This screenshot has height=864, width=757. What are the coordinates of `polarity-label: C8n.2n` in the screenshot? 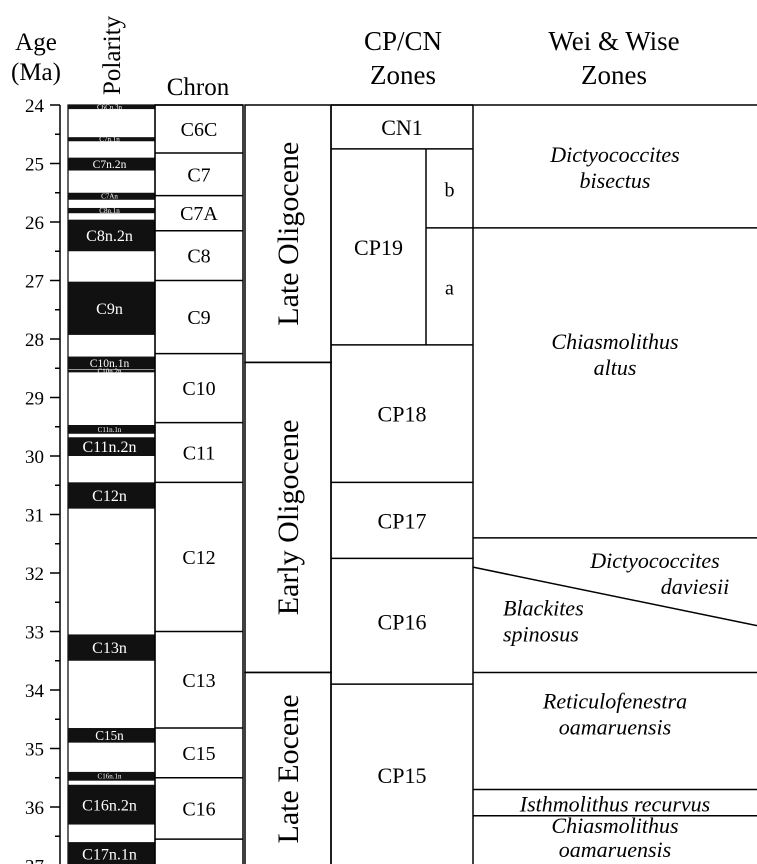 It's located at (109, 236).